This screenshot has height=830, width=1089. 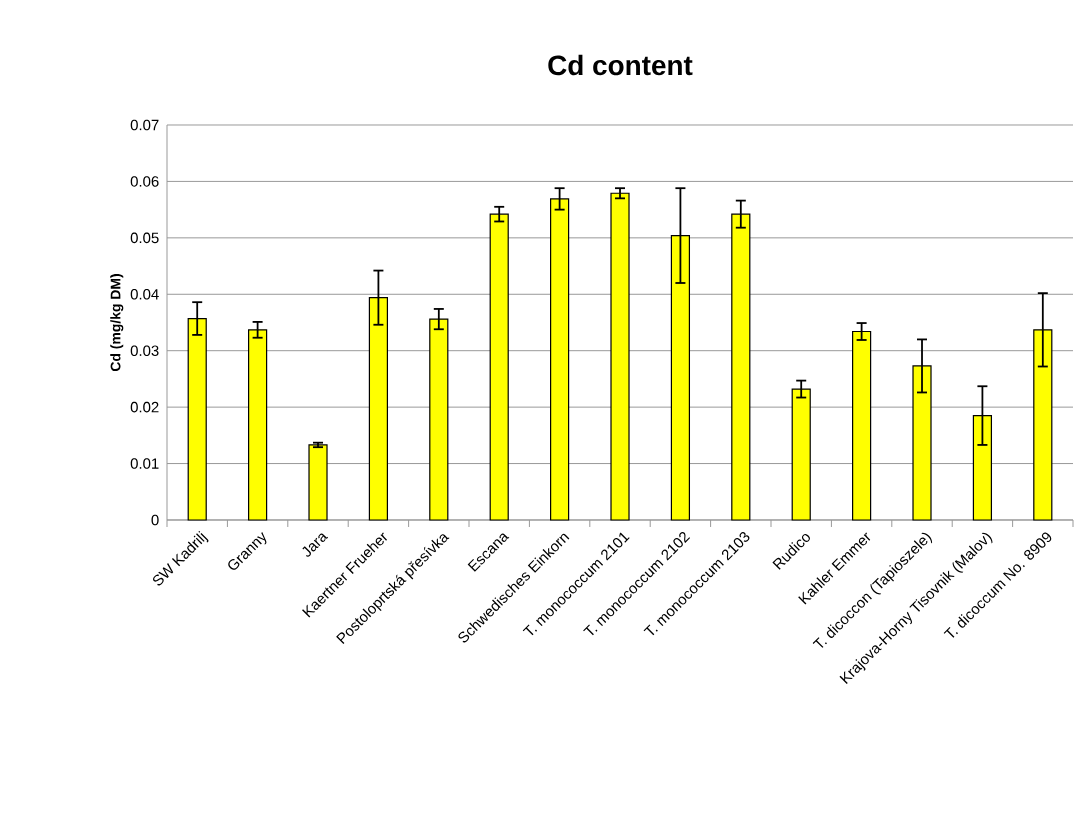 I want to click on y-axis-title: Cd (mg/kg DM), so click(x=117, y=322).